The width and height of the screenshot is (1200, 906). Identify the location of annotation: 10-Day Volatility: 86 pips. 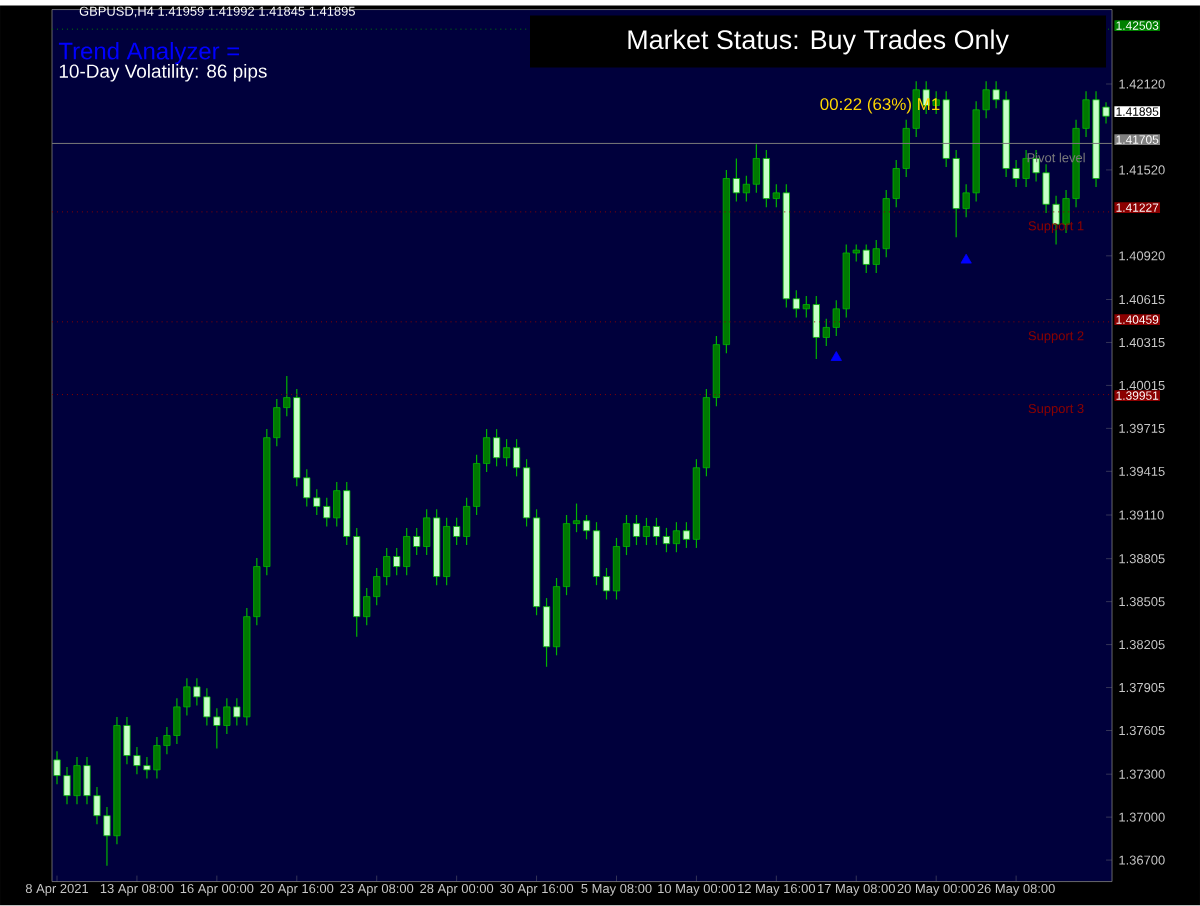
(163, 73).